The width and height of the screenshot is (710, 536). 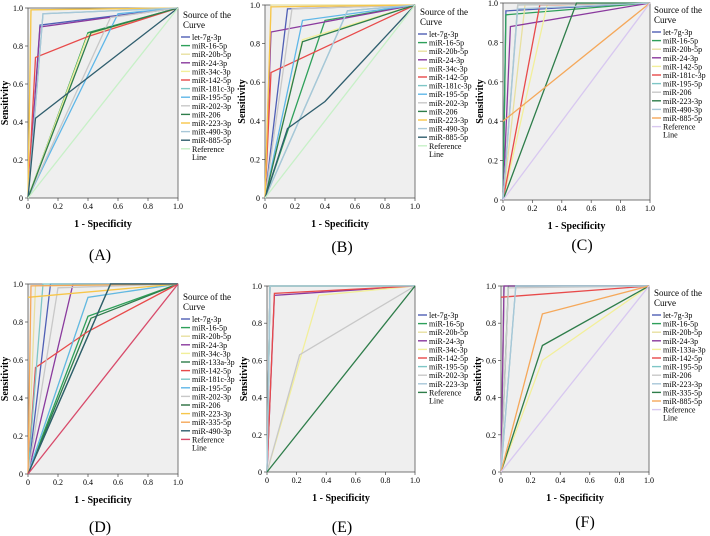 What do you see at coordinates (206, 405) in the screenshot?
I see `legend-label: miR-206` at bounding box center [206, 405].